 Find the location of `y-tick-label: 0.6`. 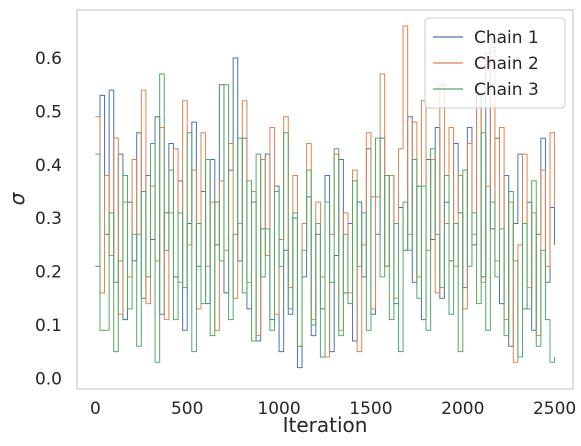

y-tick-label: 0.6 is located at coordinates (48, 59).